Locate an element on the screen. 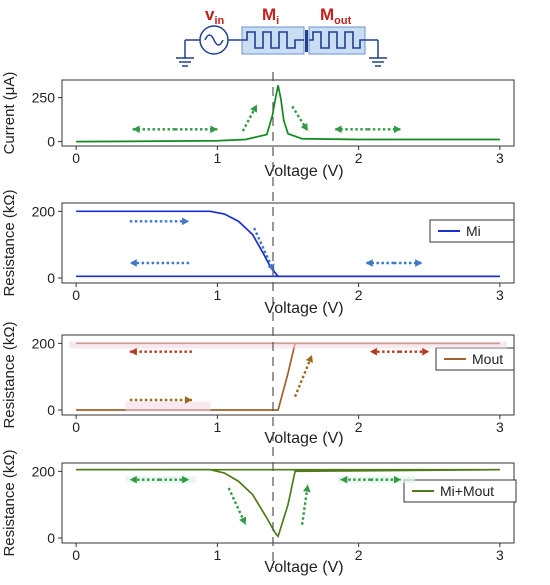  sum-arrow-down-shaft is located at coordinates (237, 506).